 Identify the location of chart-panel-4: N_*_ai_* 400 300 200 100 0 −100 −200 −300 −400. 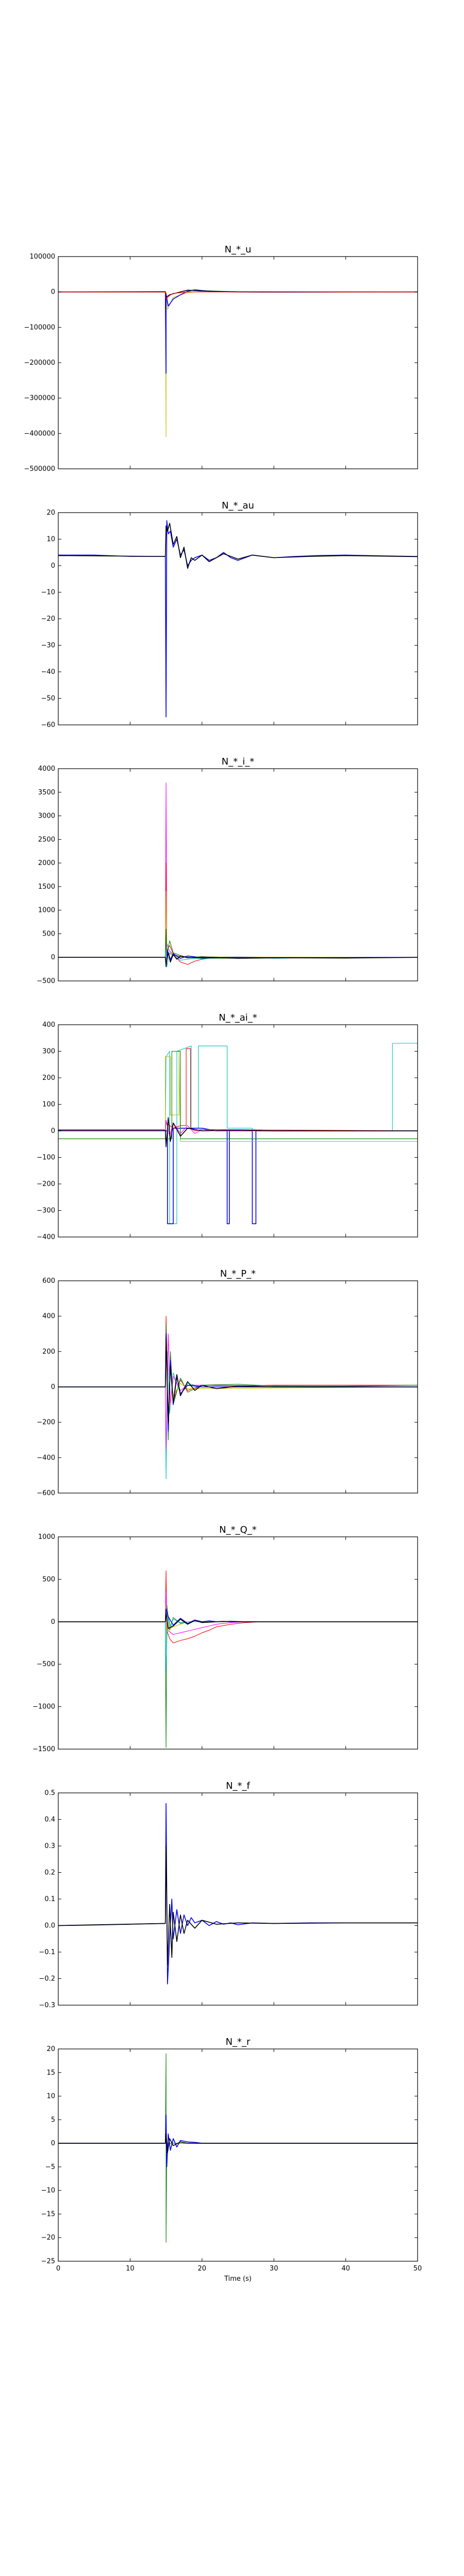
(227, 1126).